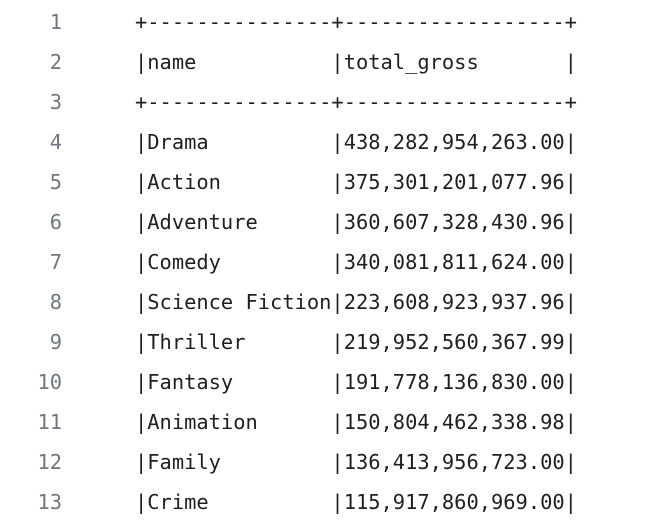  I want to click on line-text: |Thriller |219,952,560,367.99|, so click(356, 342).